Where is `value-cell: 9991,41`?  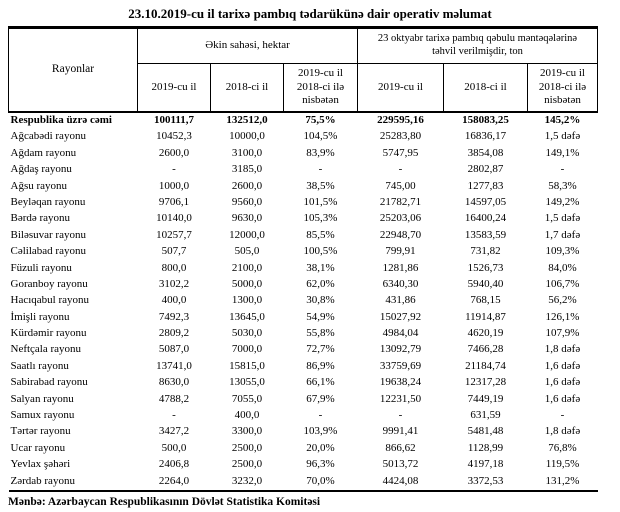 value-cell: 9991,41 is located at coordinates (400, 431).